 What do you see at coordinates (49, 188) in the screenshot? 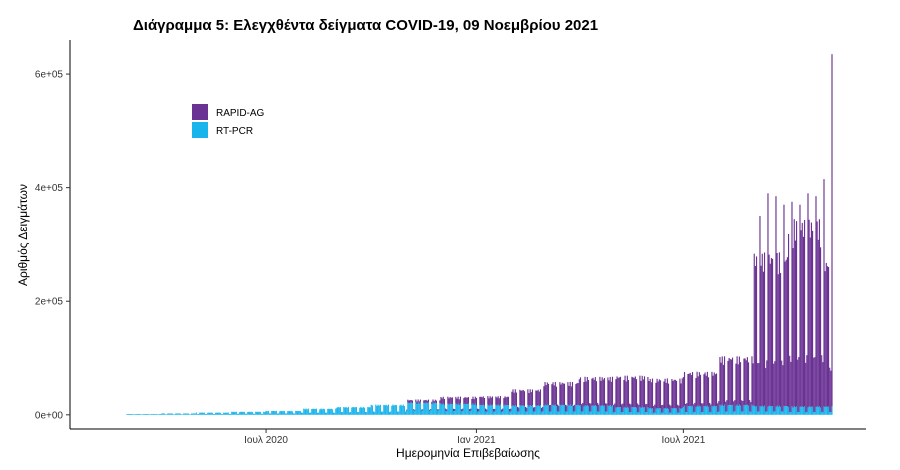
I see `y-tick-label: 4e+05` at bounding box center [49, 188].